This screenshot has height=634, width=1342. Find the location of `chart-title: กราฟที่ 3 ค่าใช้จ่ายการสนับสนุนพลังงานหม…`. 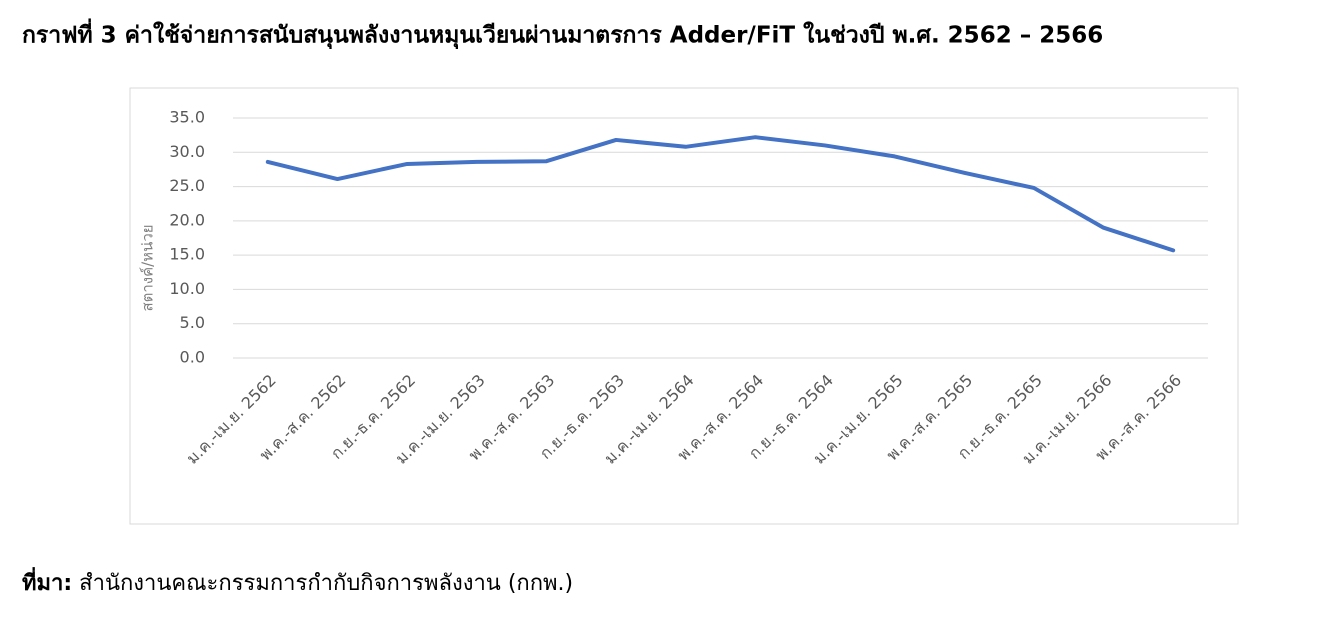

chart-title: กราฟที่ 3 ค่าใช้จ่ายการสนับสนุนพลังงานหม… is located at coordinates (562, 34).